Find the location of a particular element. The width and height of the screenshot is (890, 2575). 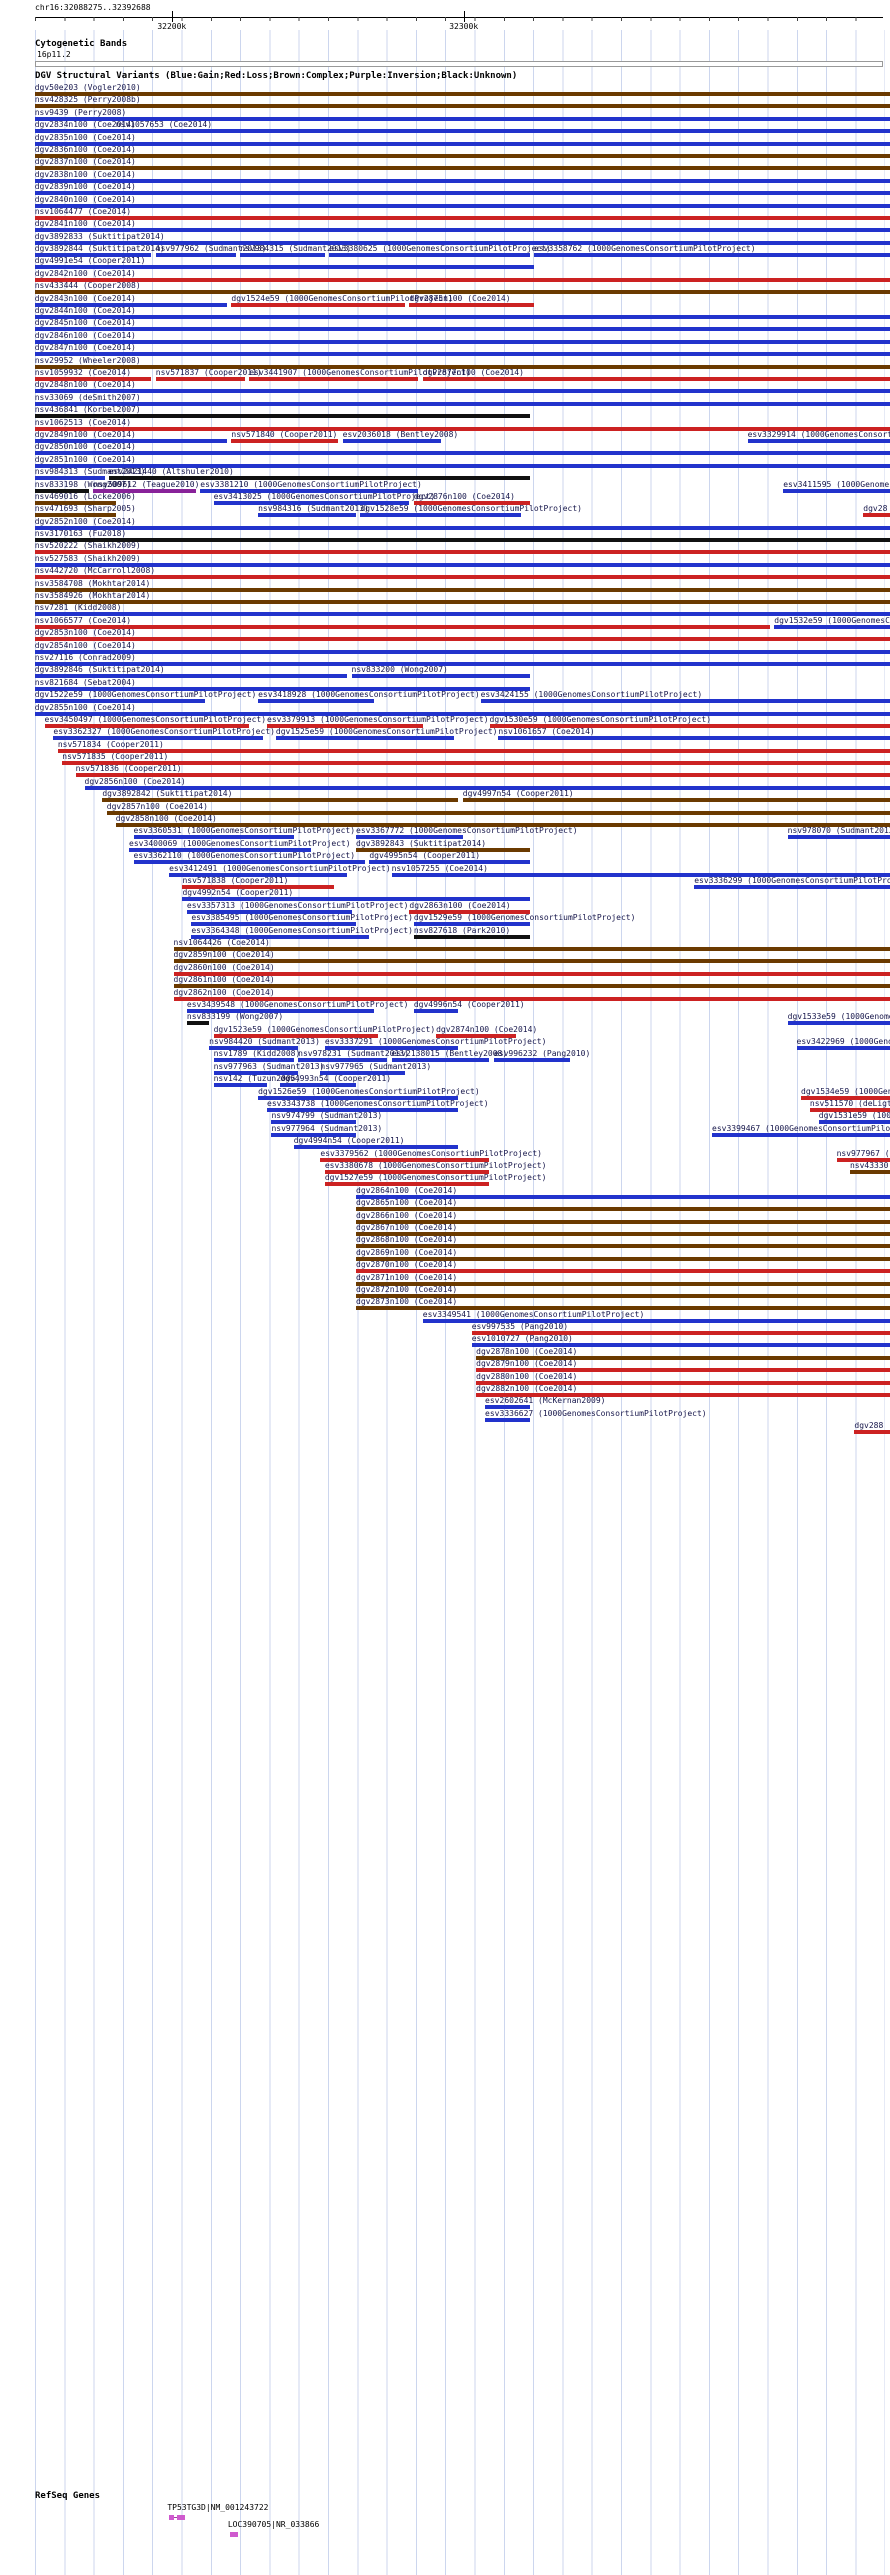

variant-label: nsv1064426 (Coe2014) is located at coordinates (221, 942).